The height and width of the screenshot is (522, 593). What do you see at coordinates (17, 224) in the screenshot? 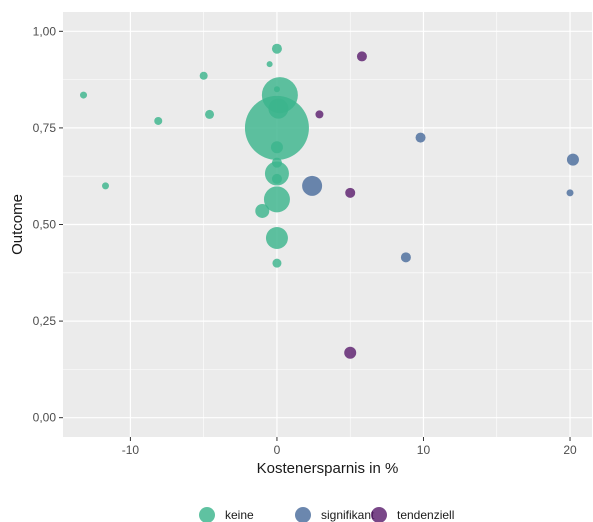
I see `y-axis-title: Outcome` at bounding box center [17, 224].